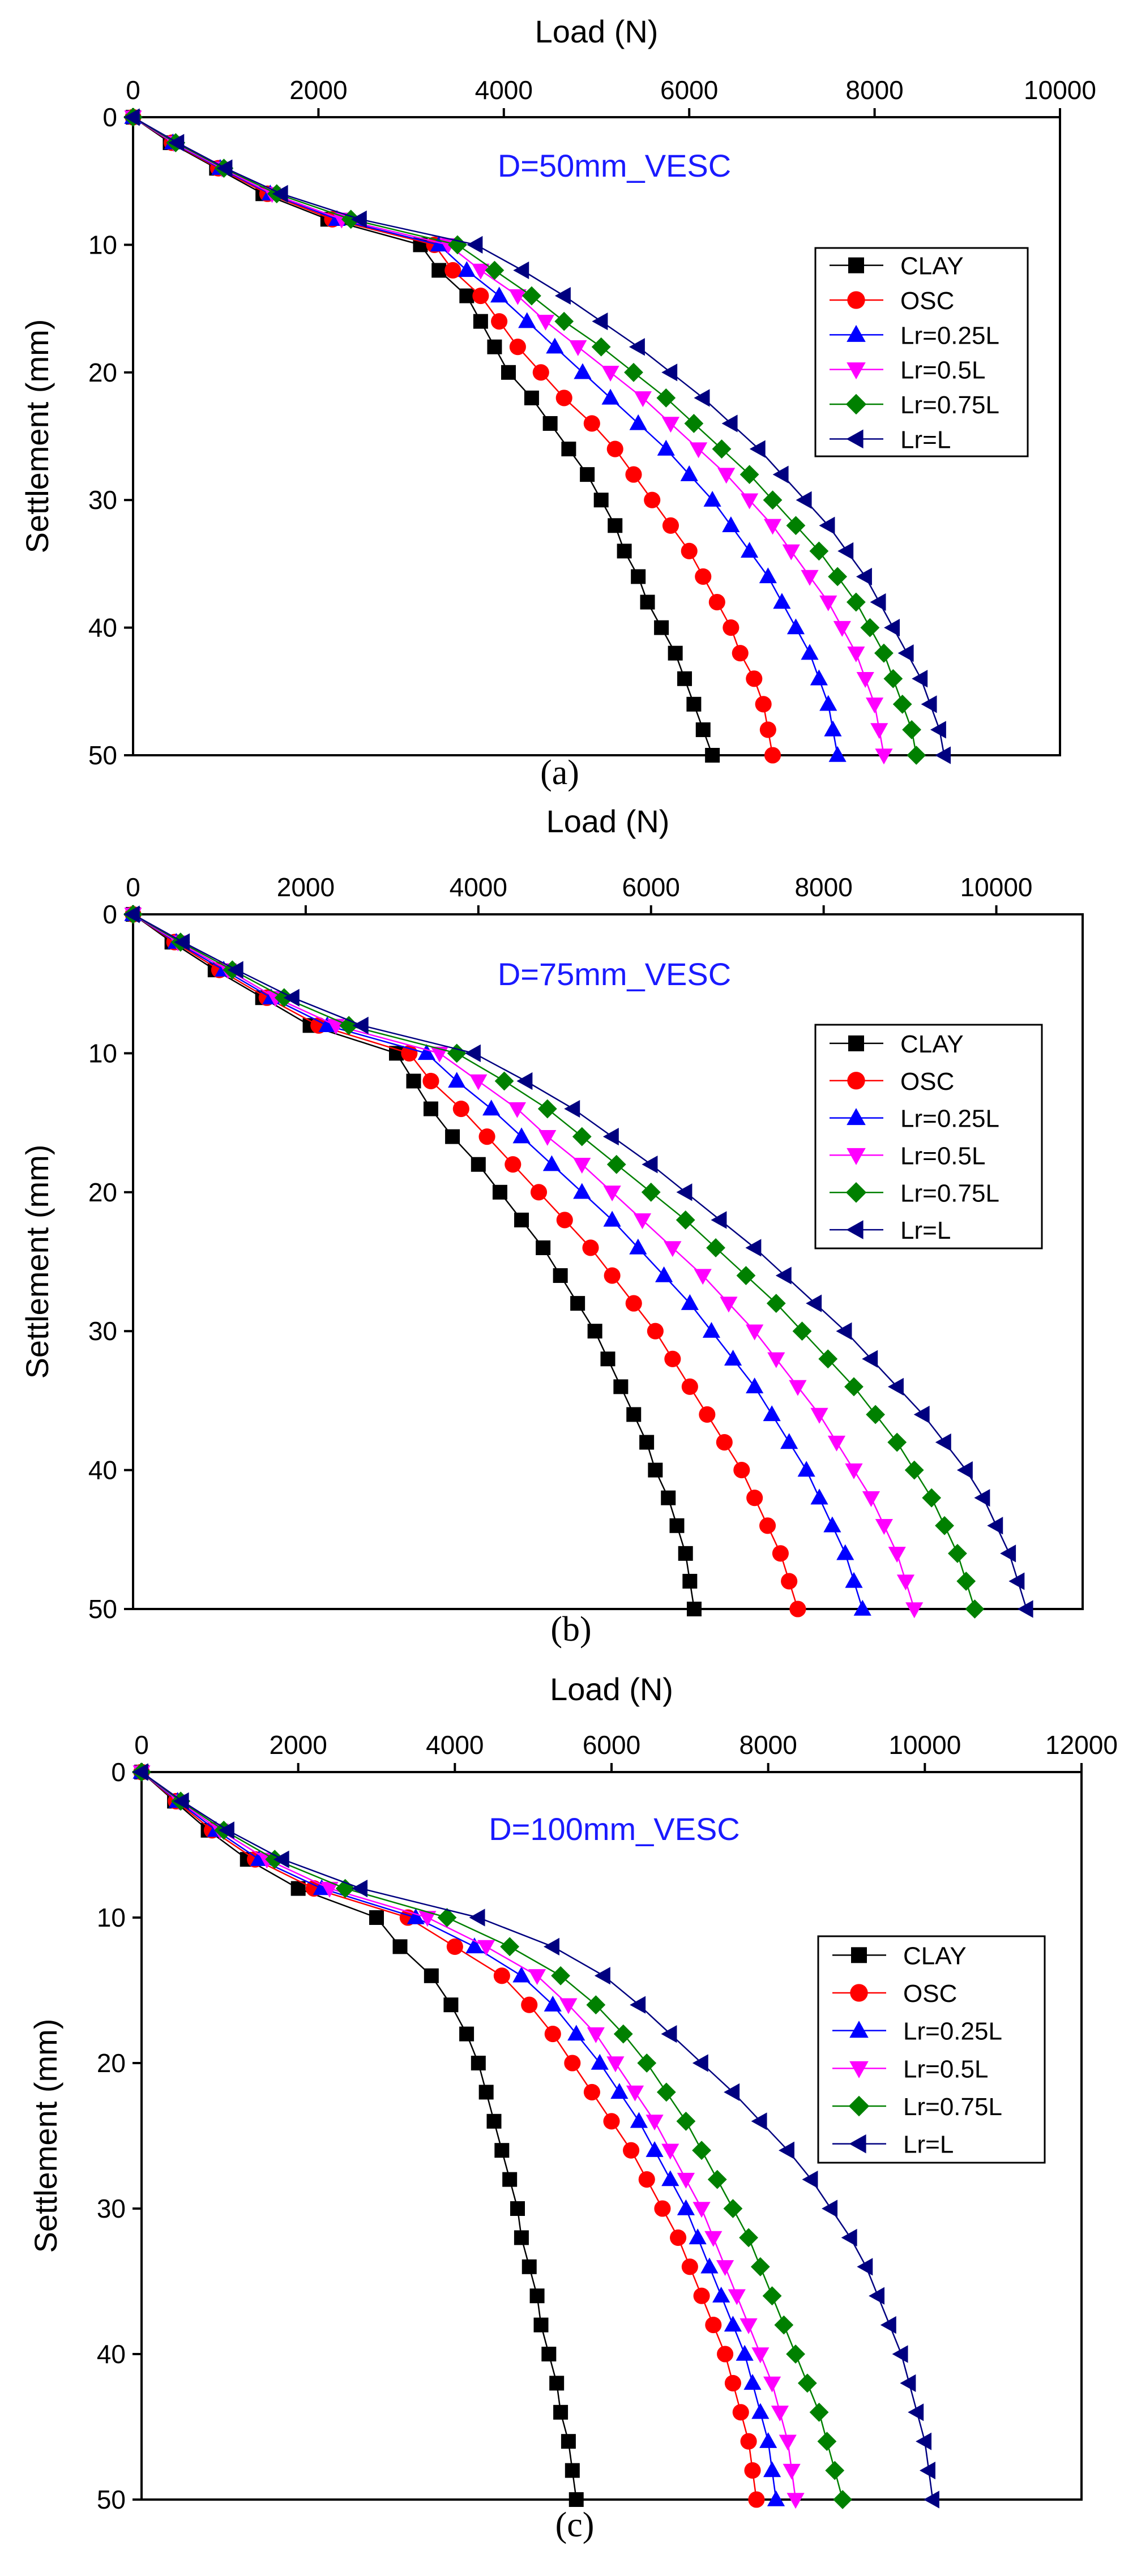 The height and width of the screenshot is (2576, 1137). What do you see at coordinates (768, 1745) in the screenshot?
I see `x-tick-label: 8000` at bounding box center [768, 1745].